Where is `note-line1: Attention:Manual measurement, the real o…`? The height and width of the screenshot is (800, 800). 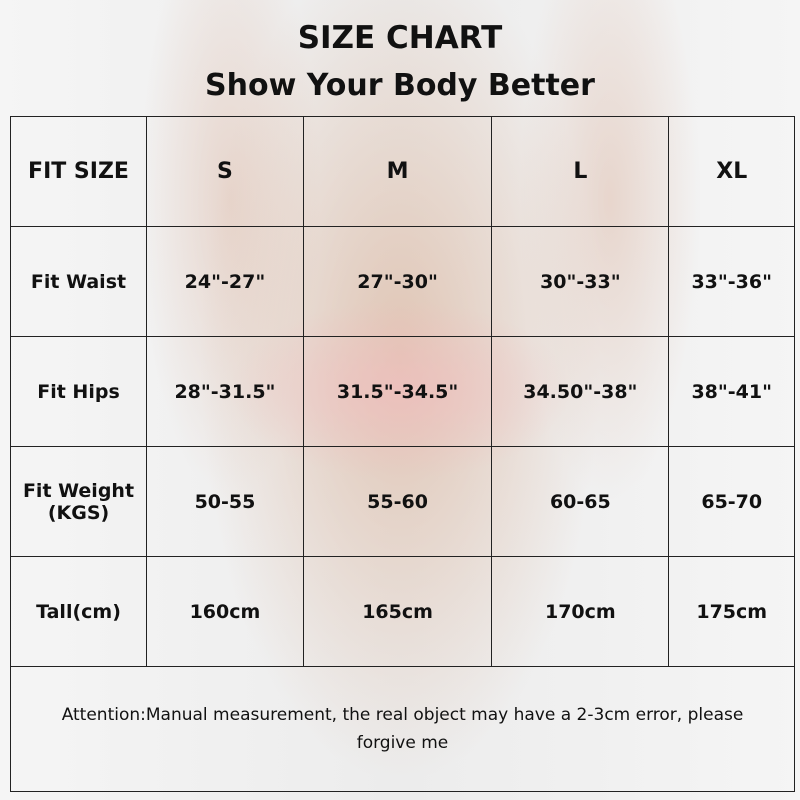 note-line1: Attention:Manual measurement, the real o… is located at coordinates (402, 715).